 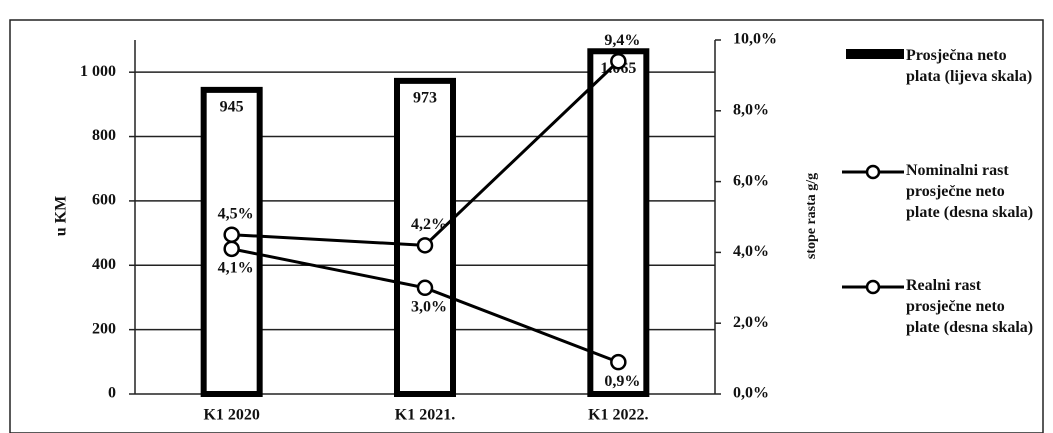 What do you see at coordinates (425, 98) in the screenshot?
I see `bar-label: 973` at bounding box center [425, 98].